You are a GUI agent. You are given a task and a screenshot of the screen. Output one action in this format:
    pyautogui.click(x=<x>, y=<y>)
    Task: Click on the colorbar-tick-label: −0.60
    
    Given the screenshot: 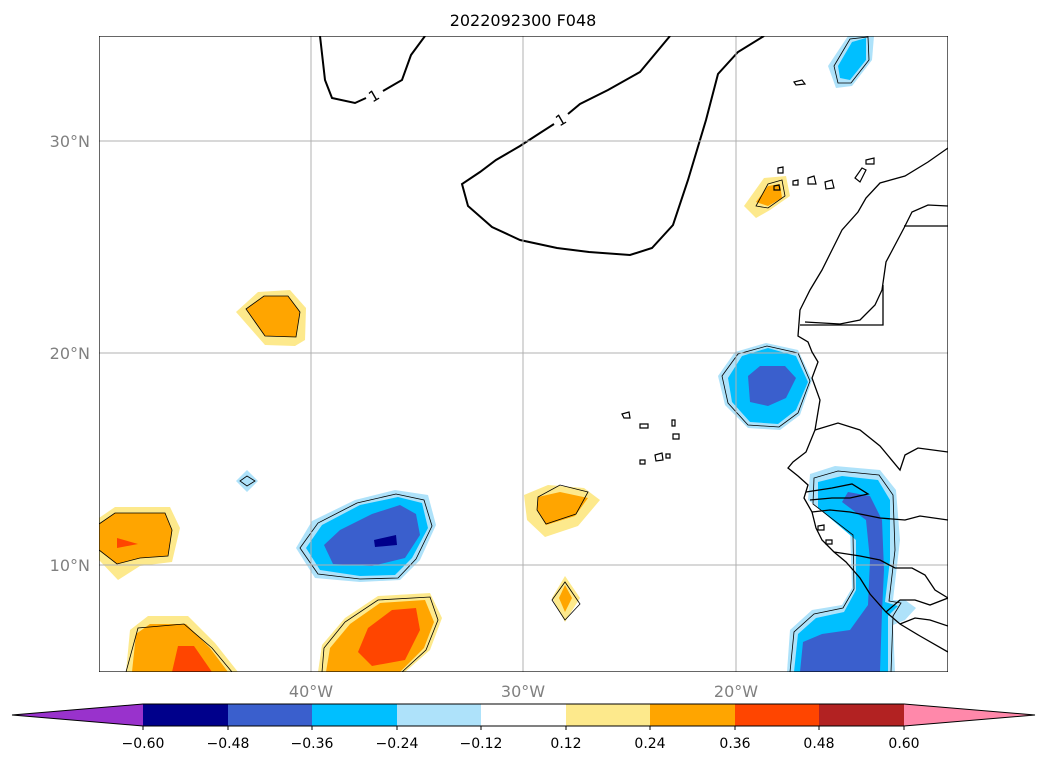 What is the action you would take?
    pyautogui.click(x=143, y=744)
    